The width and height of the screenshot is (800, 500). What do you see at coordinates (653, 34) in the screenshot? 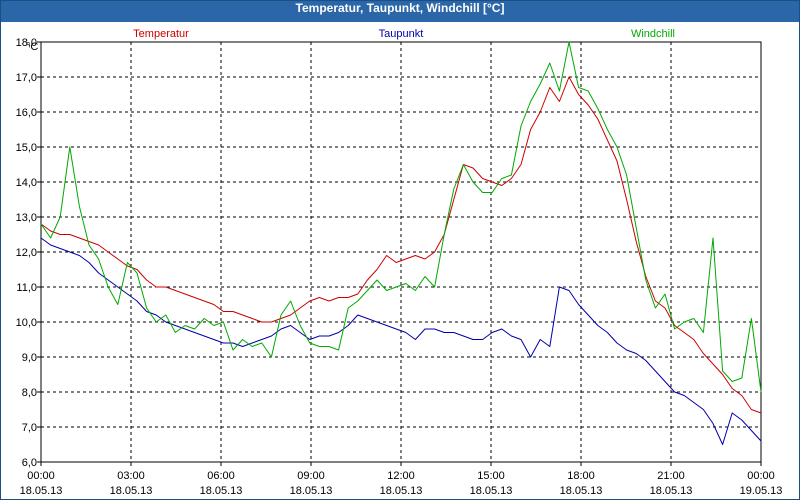
I see `legend-item-windchill: Windchill` at bounding box center [653, 34].